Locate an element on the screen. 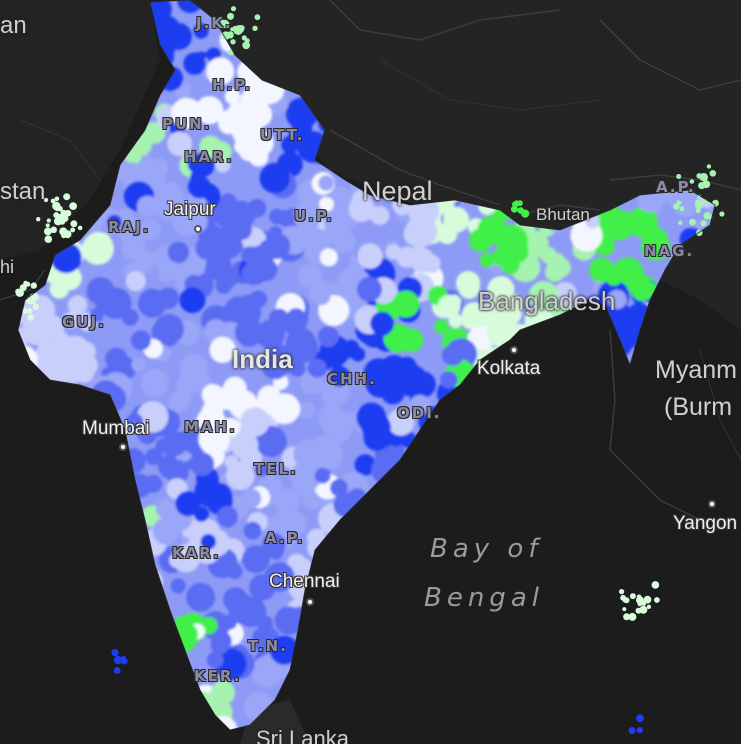 Image resolution: width=741 pixels, height=744 pixels. city-dot-mumbai is located at coordinates (123, 447).